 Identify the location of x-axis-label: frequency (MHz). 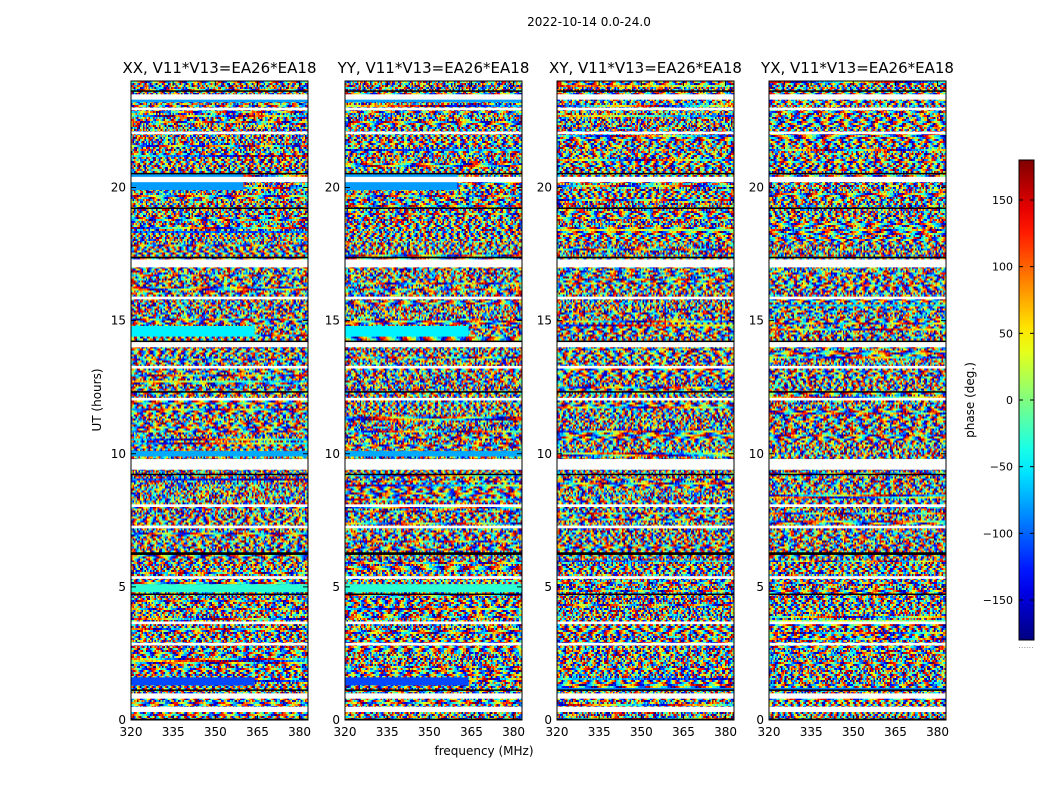
(483, 751).